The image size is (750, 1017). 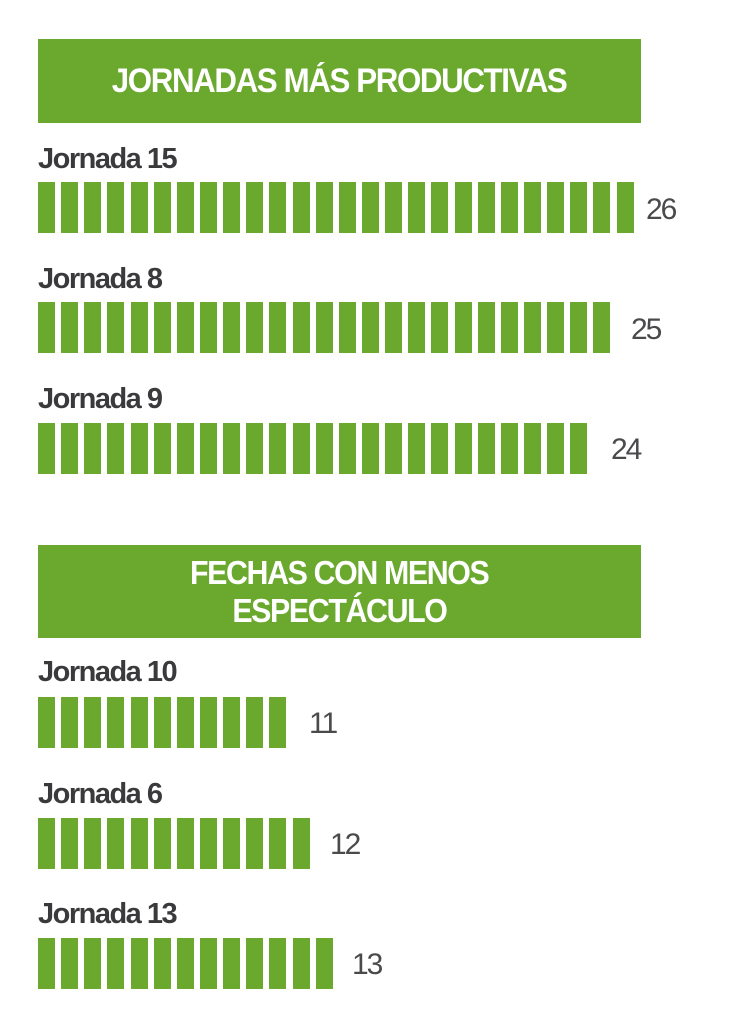 I want to click on section-title-line-1: FECHAS CON MENOS, so click(x=340, y=572).